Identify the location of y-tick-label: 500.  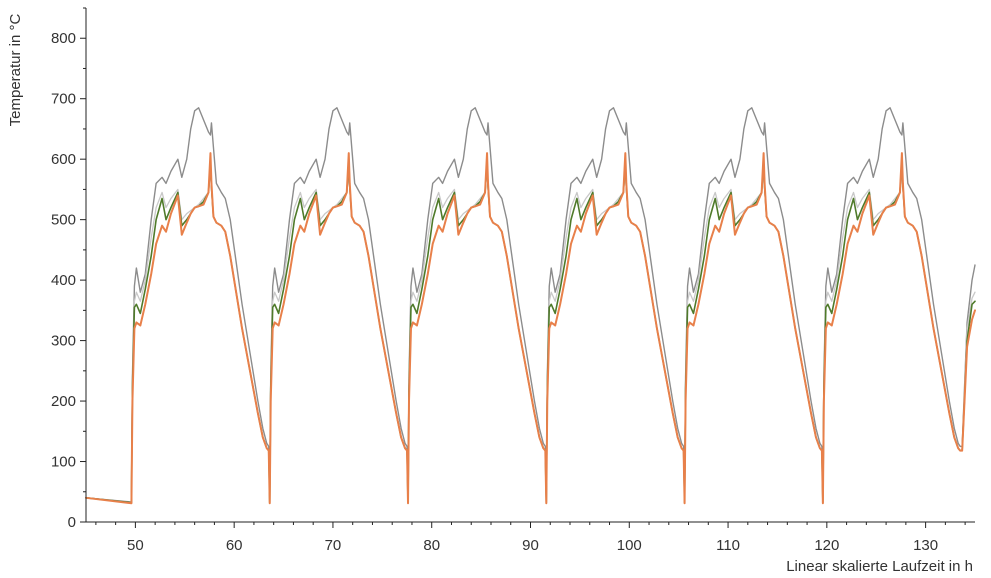
(63, 220).